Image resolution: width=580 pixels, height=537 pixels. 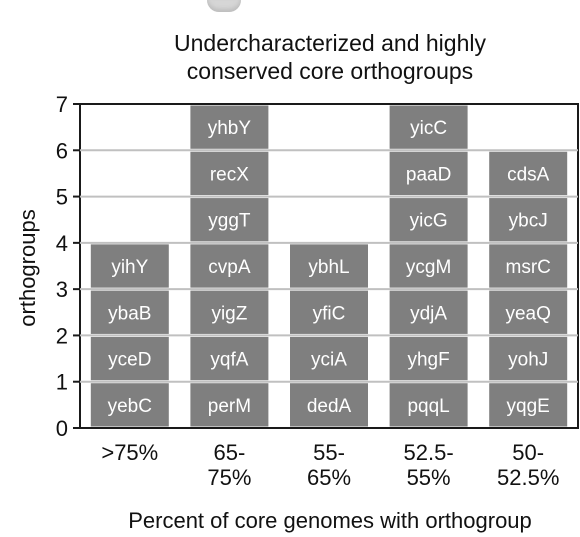 I want to click on gene-label: cdsA, so click(x=528, y=174).